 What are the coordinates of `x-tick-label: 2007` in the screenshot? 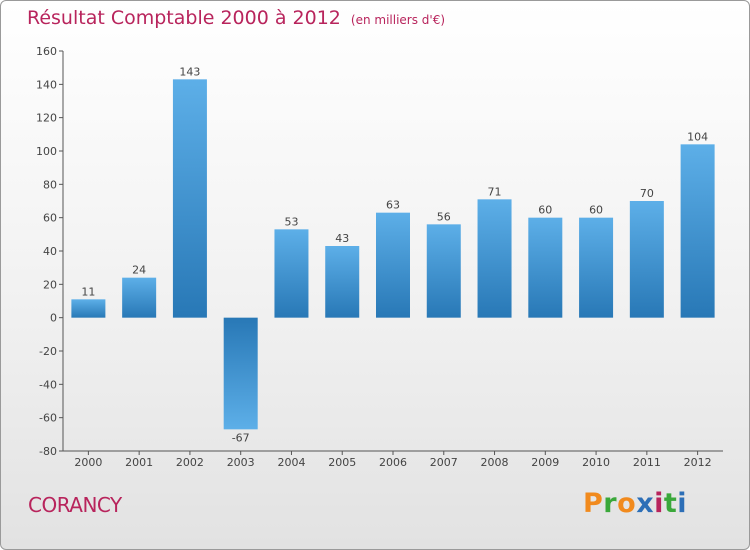 It's located at (444, 462).